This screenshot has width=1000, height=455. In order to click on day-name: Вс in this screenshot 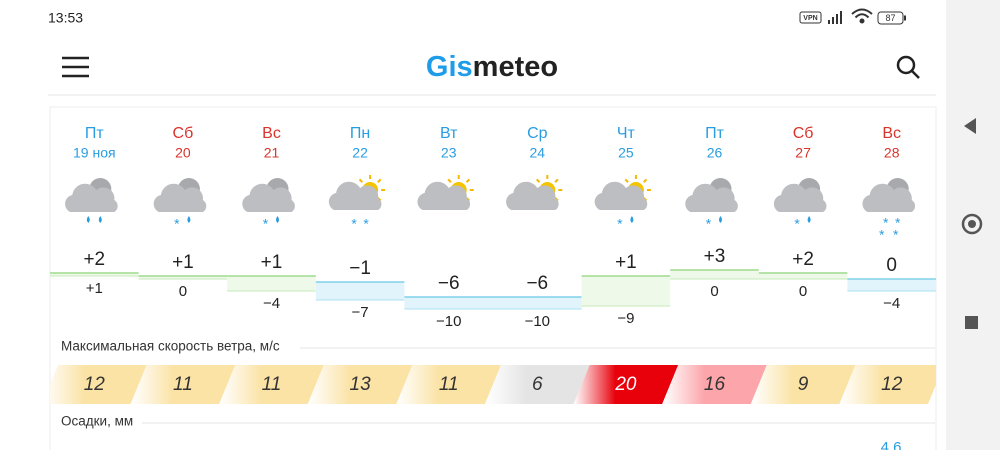, I will do `click(271, 133)`.